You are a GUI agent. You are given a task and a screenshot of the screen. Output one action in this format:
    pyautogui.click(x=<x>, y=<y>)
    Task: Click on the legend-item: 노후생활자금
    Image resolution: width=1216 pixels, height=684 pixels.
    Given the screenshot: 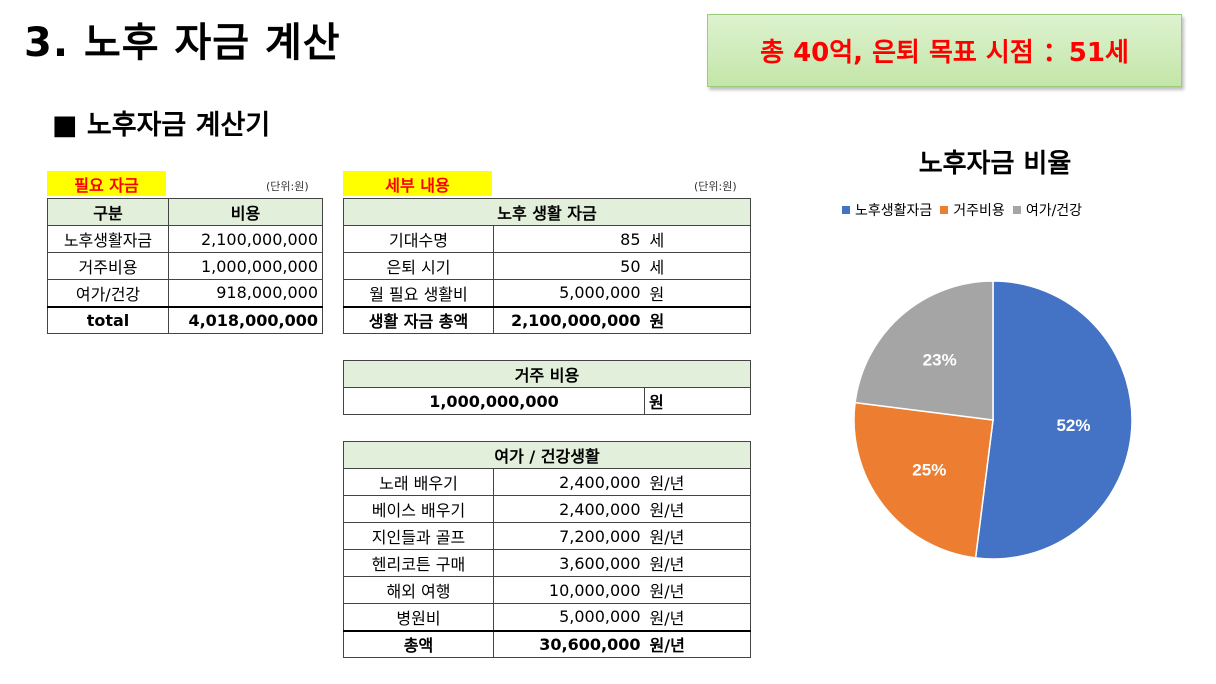 What is the action you would take?
    pyautogui.click(x=887, y=210)
    